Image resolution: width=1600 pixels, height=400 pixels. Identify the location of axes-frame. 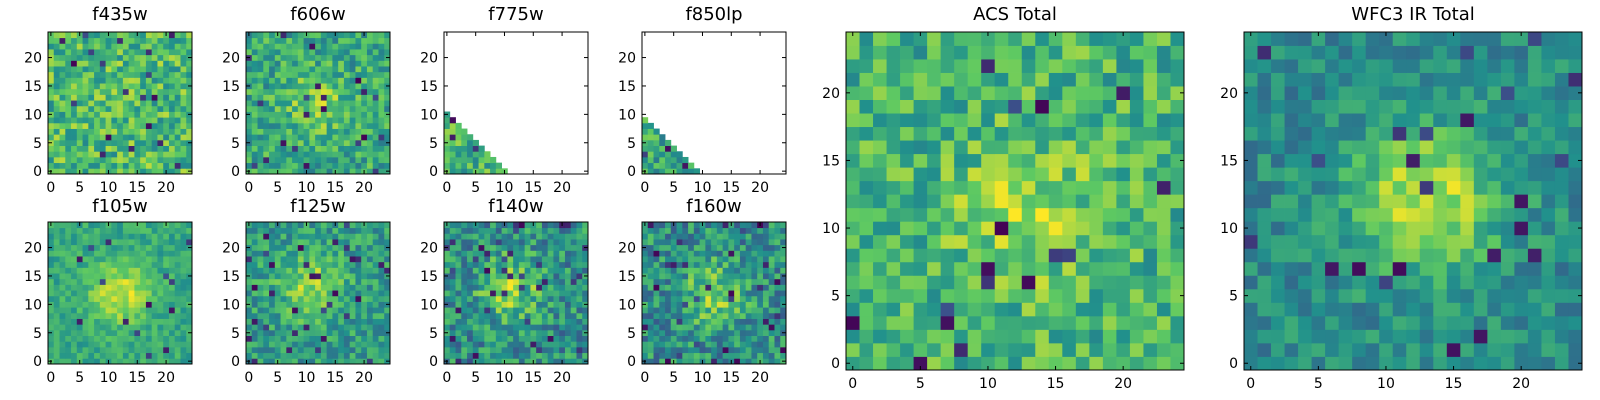
(714, 293).